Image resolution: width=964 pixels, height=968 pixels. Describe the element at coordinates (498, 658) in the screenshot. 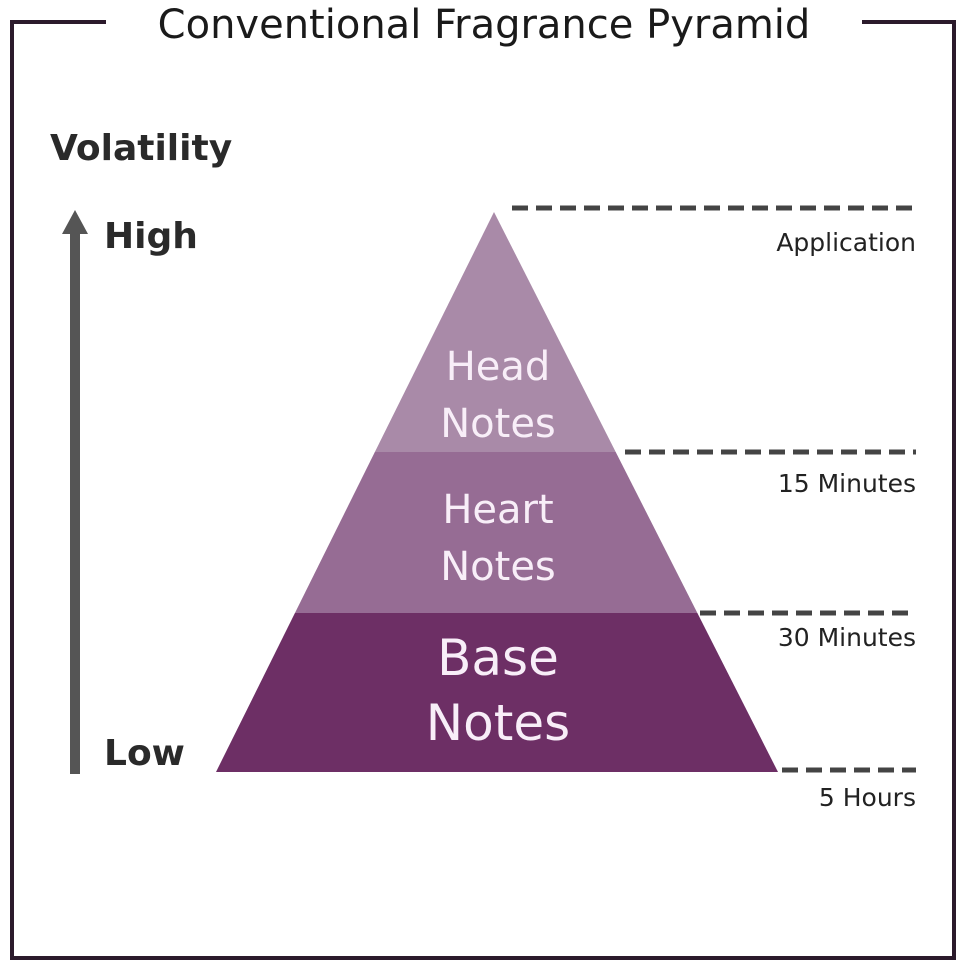

I see `base-notes-line1: Base` at that location.